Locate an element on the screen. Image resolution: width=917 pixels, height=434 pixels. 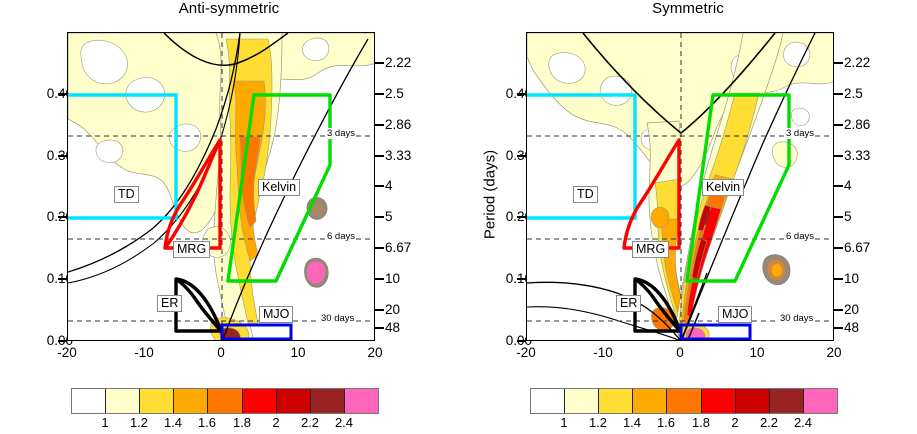
xtick-left-2: 0 is located at coordinates (221, 352).